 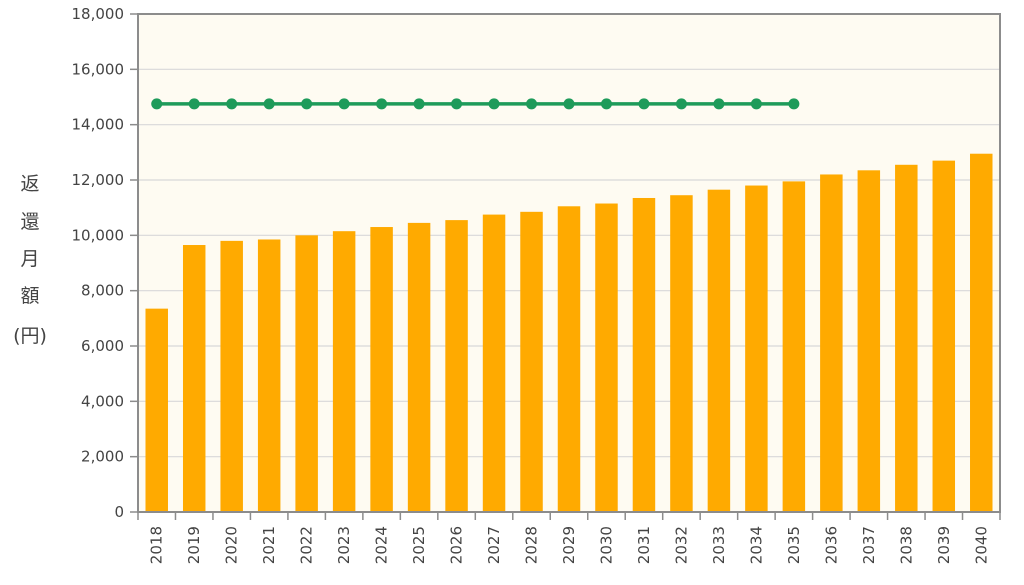 I want to click on x-tick-label: 2037, so click(x=869, y=545).